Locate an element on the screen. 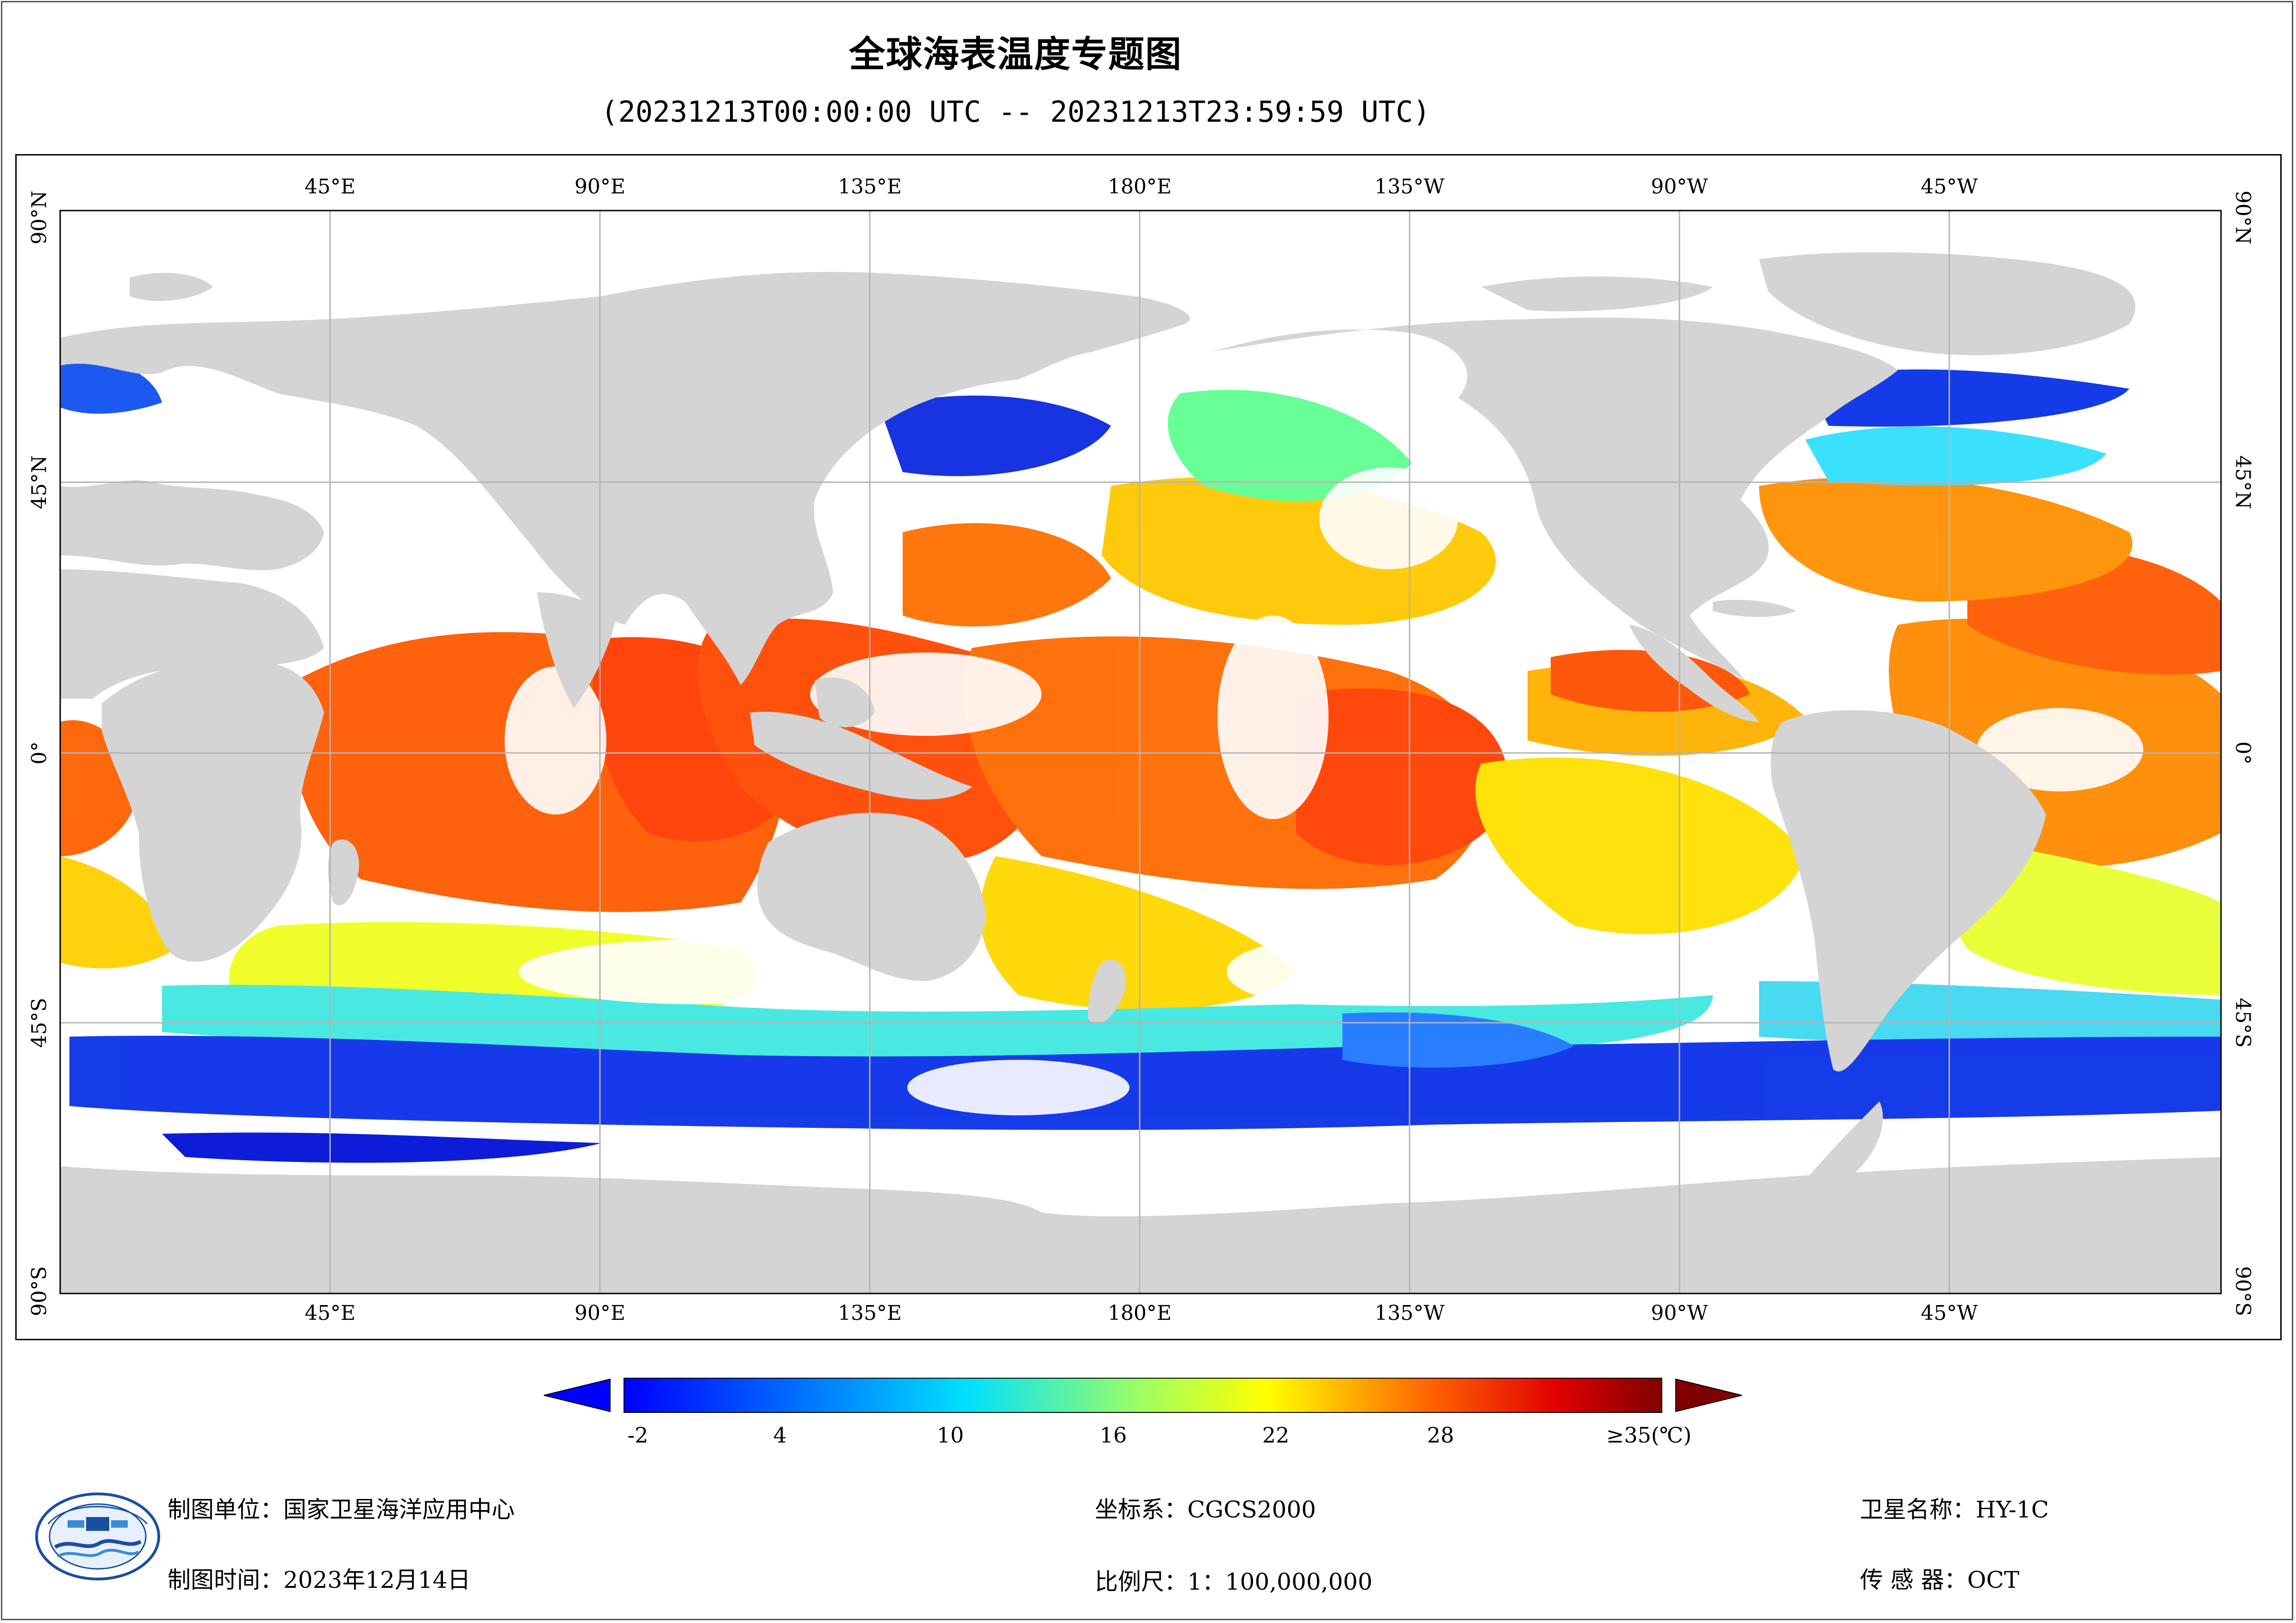  land-indonesia is located at coordinates (861, 756).